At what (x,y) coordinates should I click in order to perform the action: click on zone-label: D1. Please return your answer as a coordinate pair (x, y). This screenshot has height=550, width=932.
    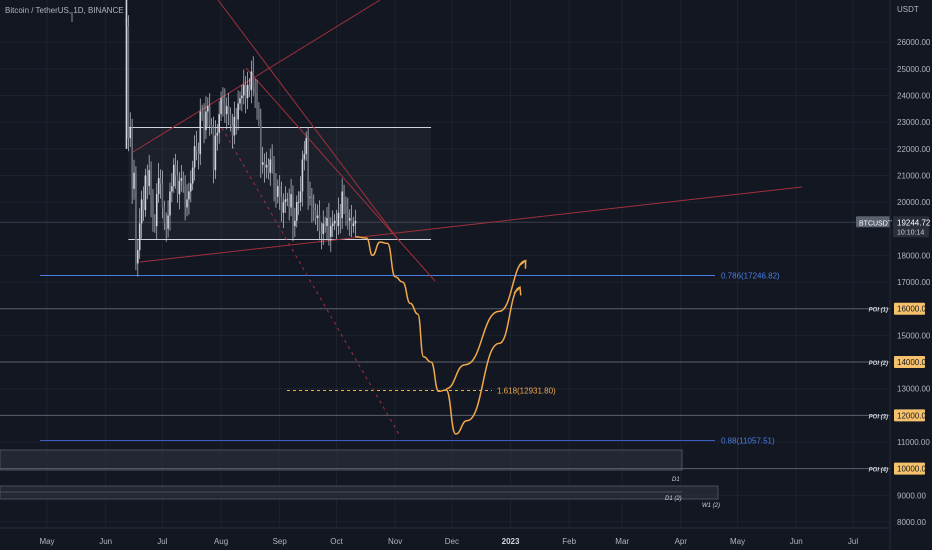
    Looking at the image, I should click on (676, 480).